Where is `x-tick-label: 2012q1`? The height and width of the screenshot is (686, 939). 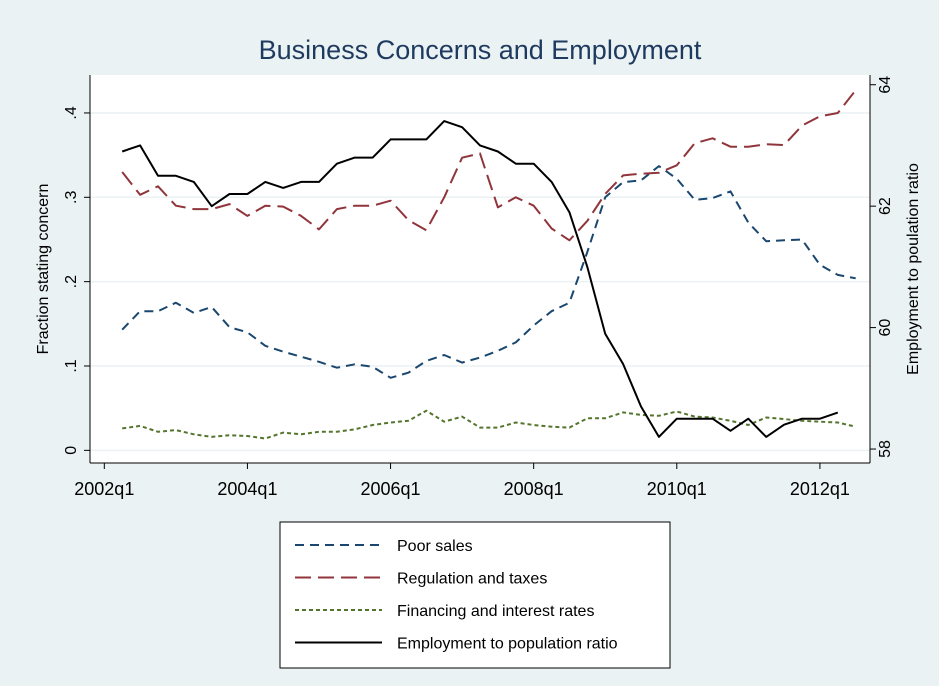 x-tick-label: 2012q1 is located at coordinates (820, 489).